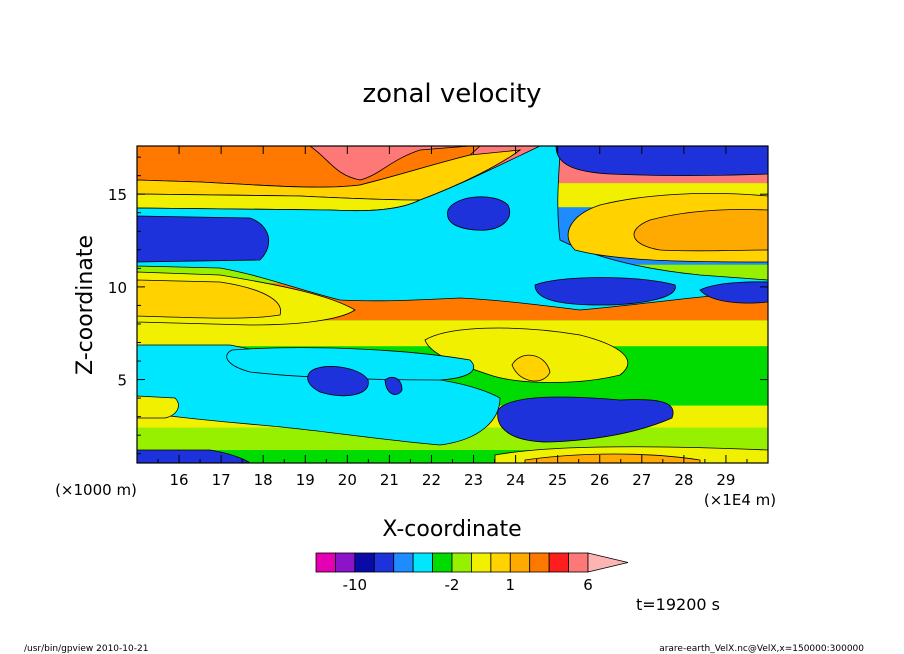  I want to click on footer-right: arare-earth_VelX.nc@VelX,x=150000:300000, so click(761, 649).